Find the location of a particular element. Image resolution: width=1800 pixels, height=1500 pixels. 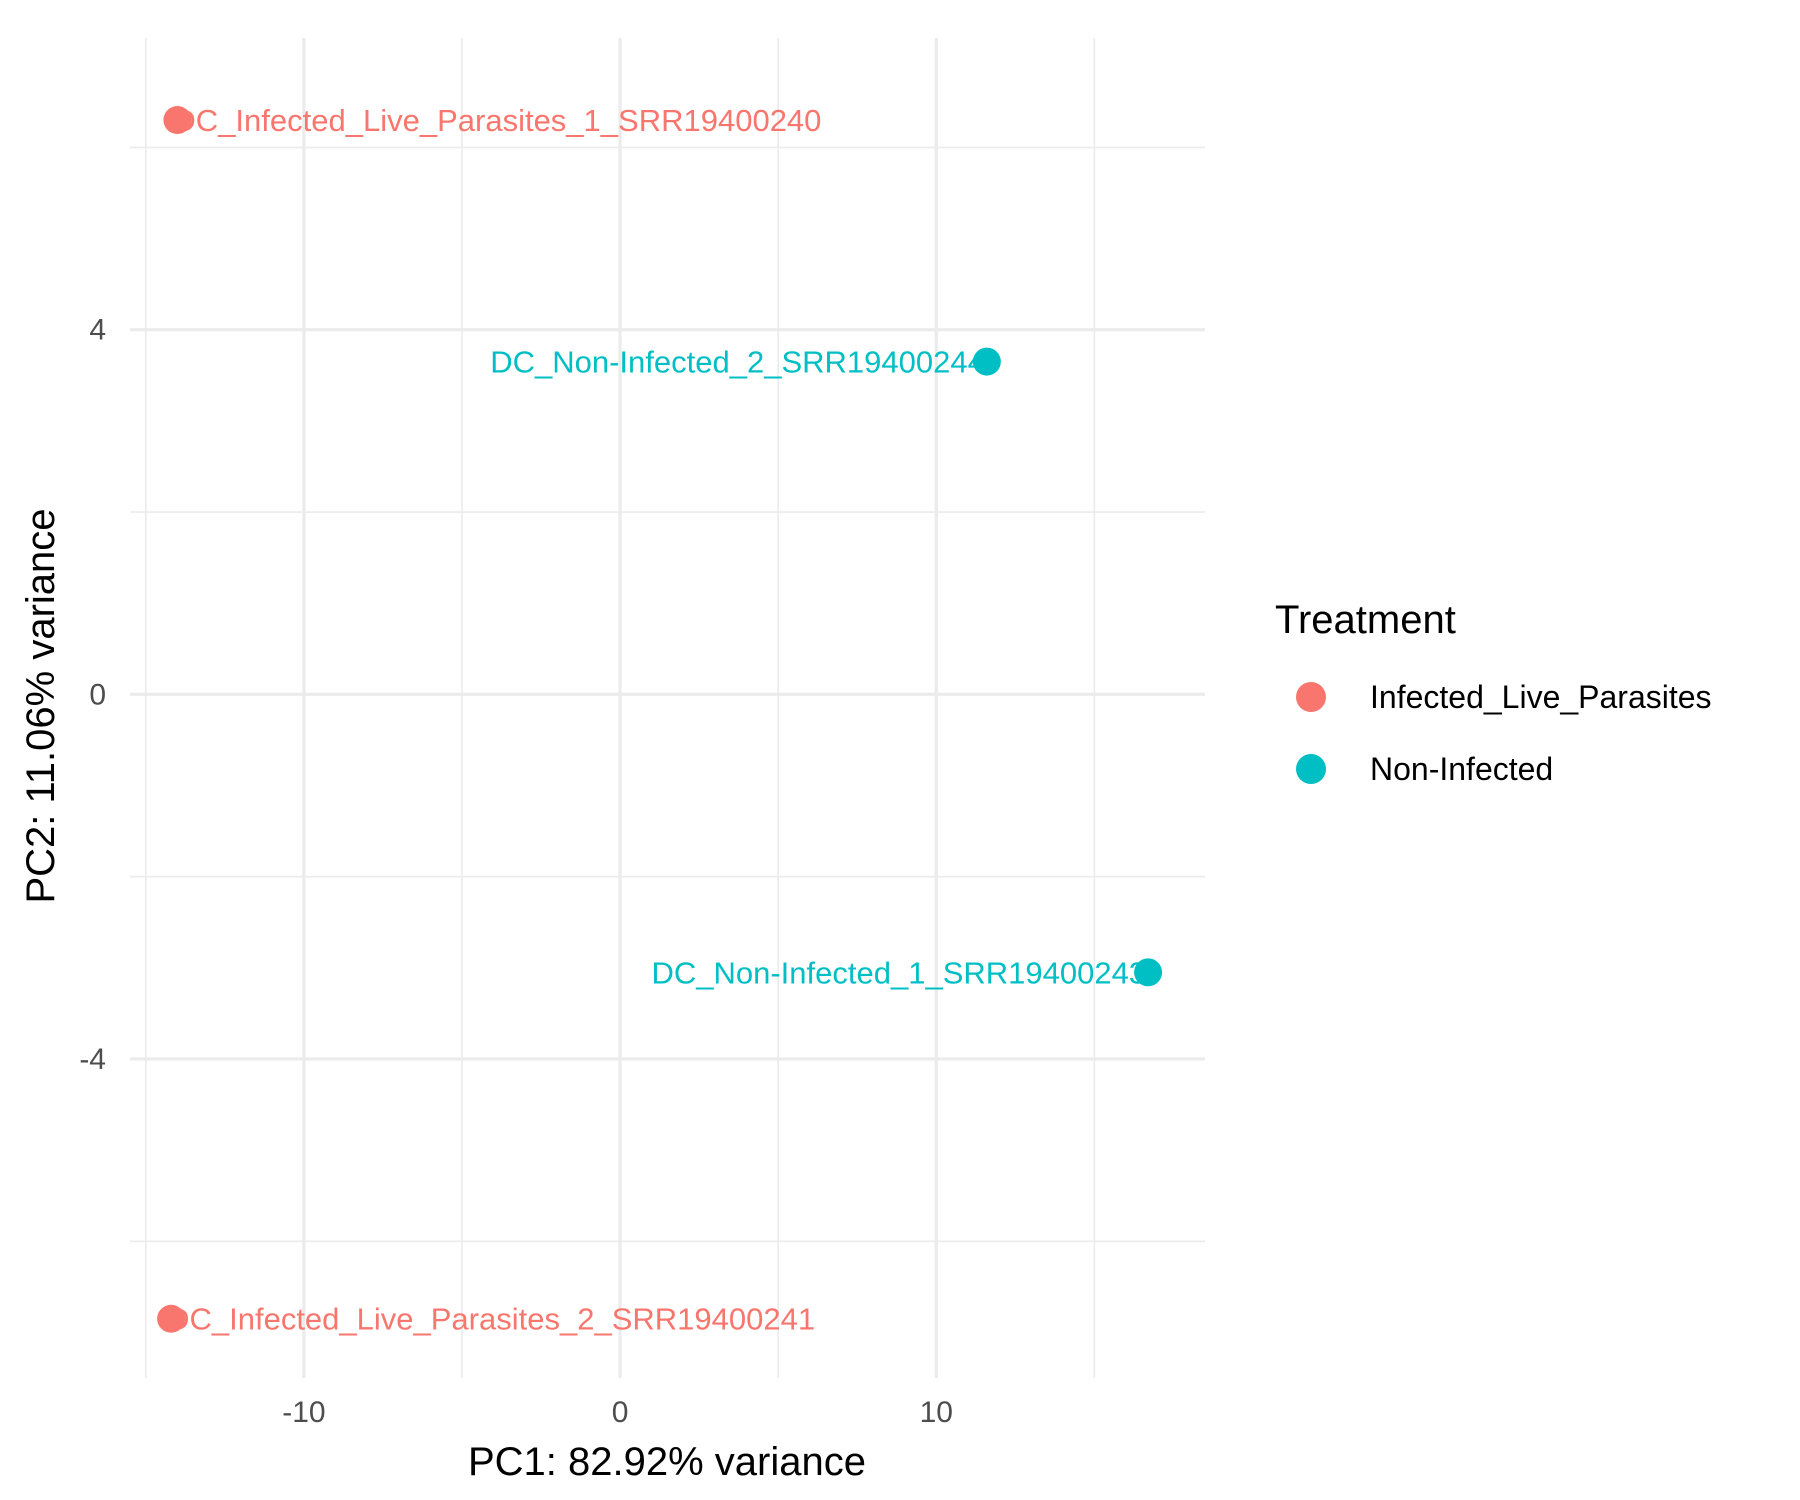

data-point-label: DC_Infected_Live_Parasites_1_SRR19400240 is located at coordinates (497, 120).